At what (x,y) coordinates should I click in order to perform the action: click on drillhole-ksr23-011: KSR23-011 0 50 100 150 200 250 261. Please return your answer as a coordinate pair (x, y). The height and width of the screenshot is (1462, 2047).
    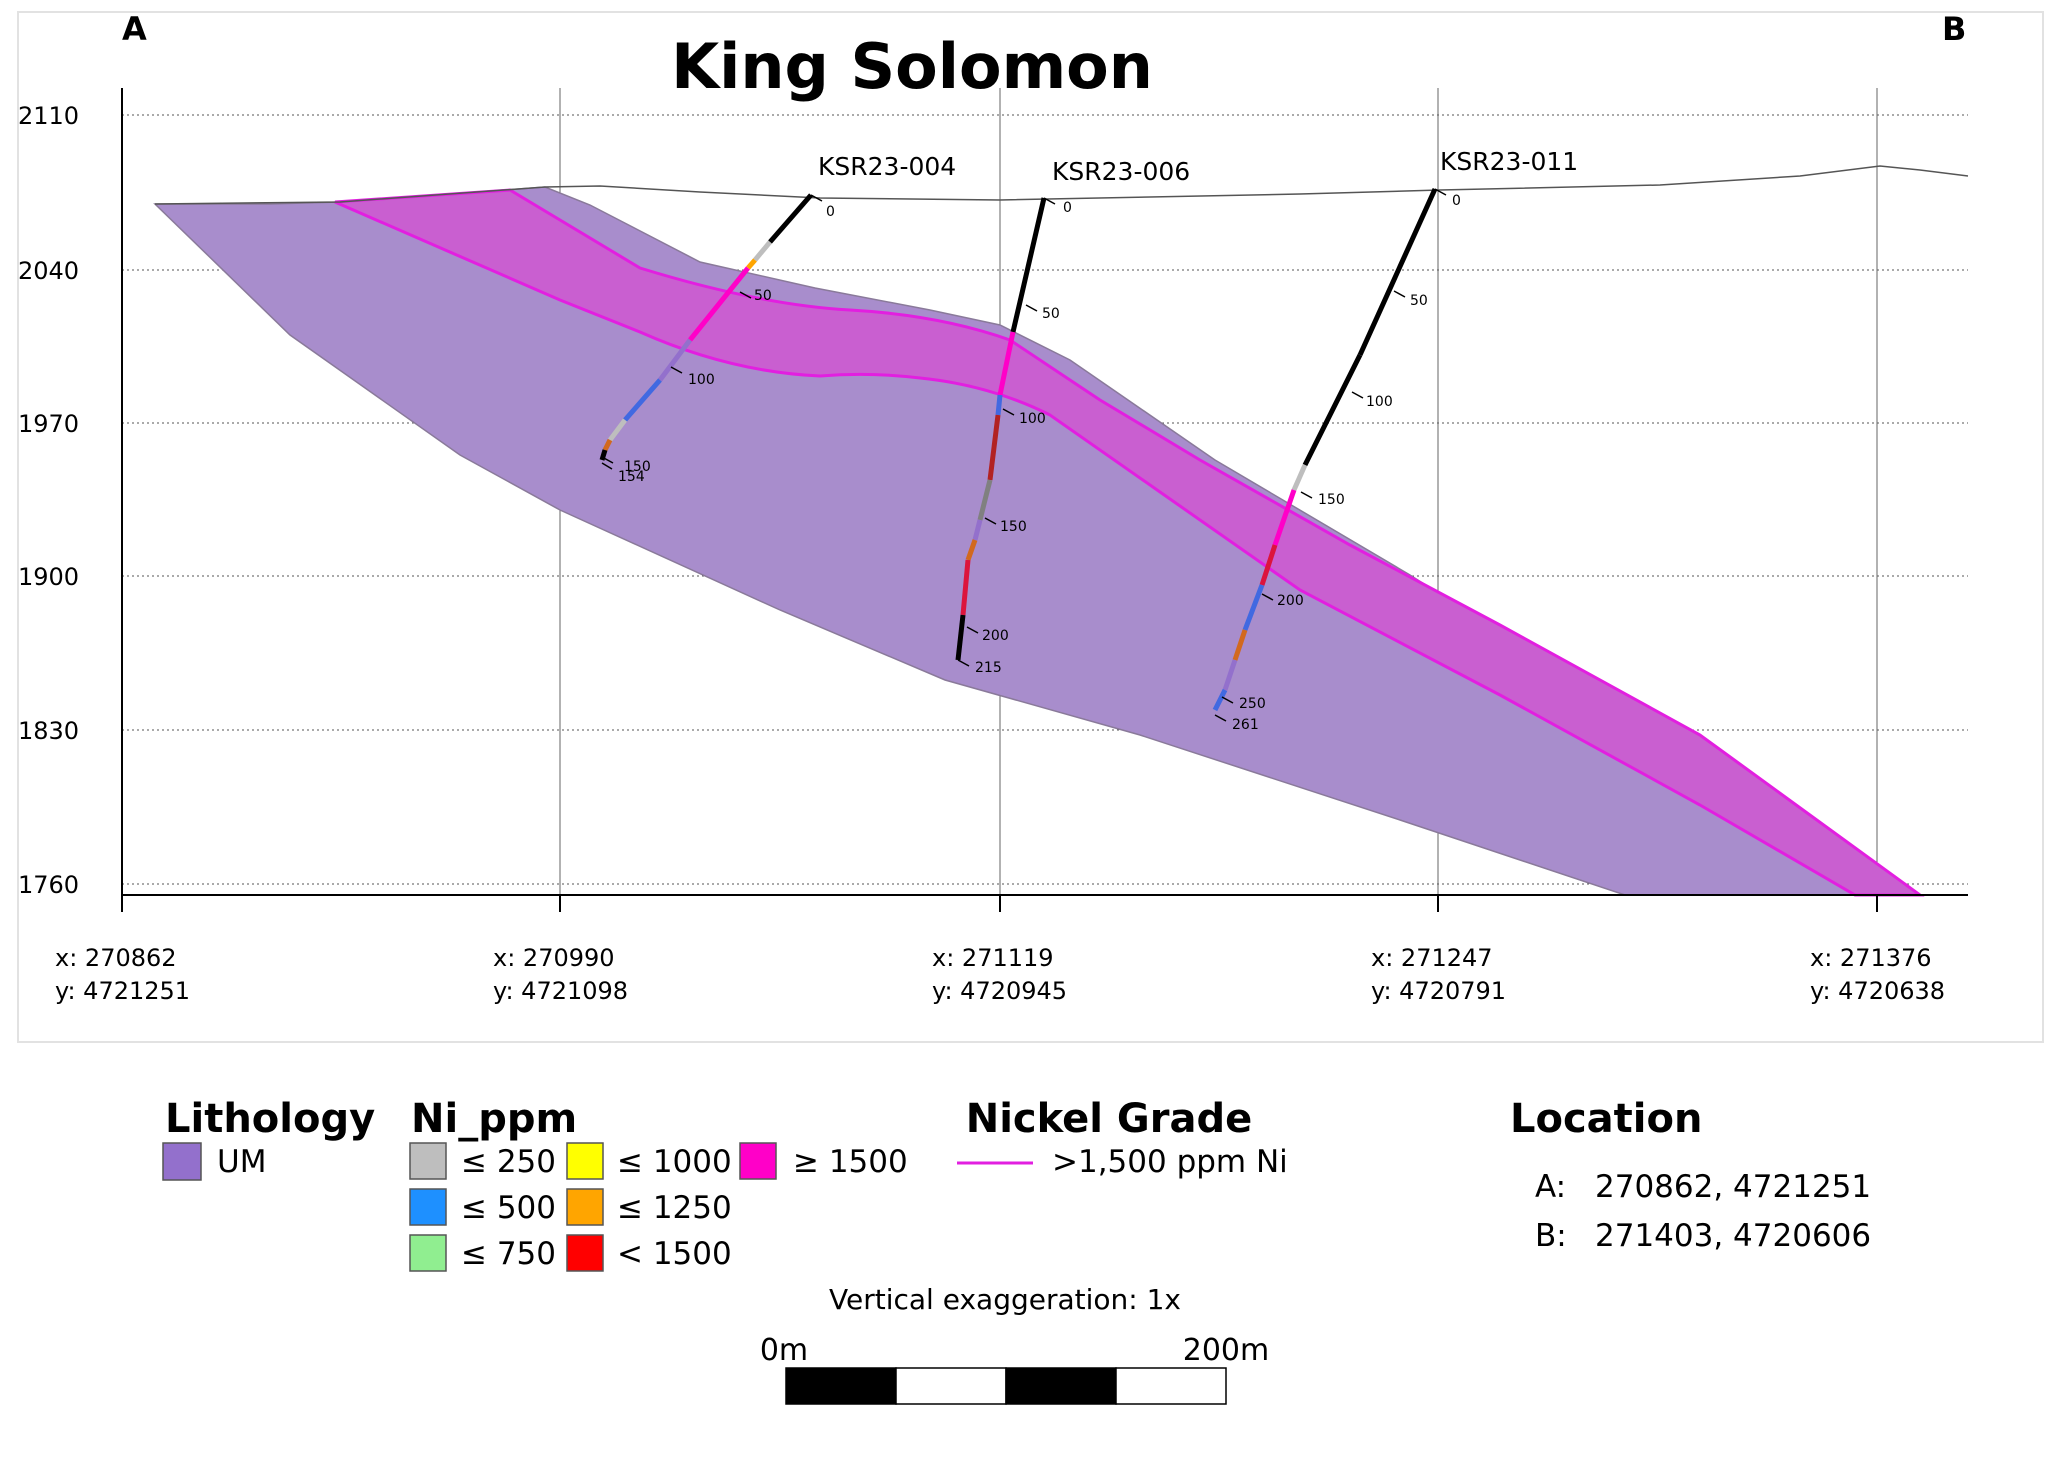
    Looking at the image, I should click on (1395, 440).